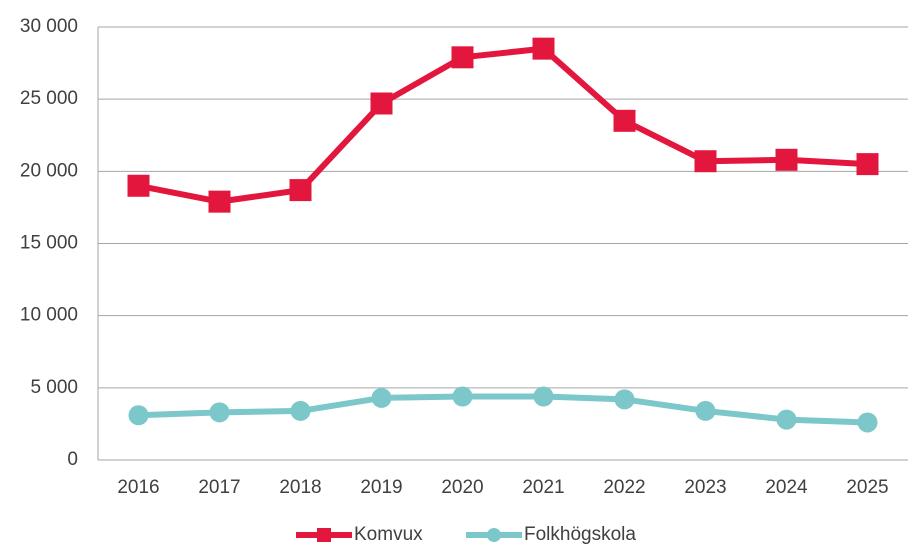 The image size is (912, 548). I want to click on x-tick-label: 2020, so click(462, 487).